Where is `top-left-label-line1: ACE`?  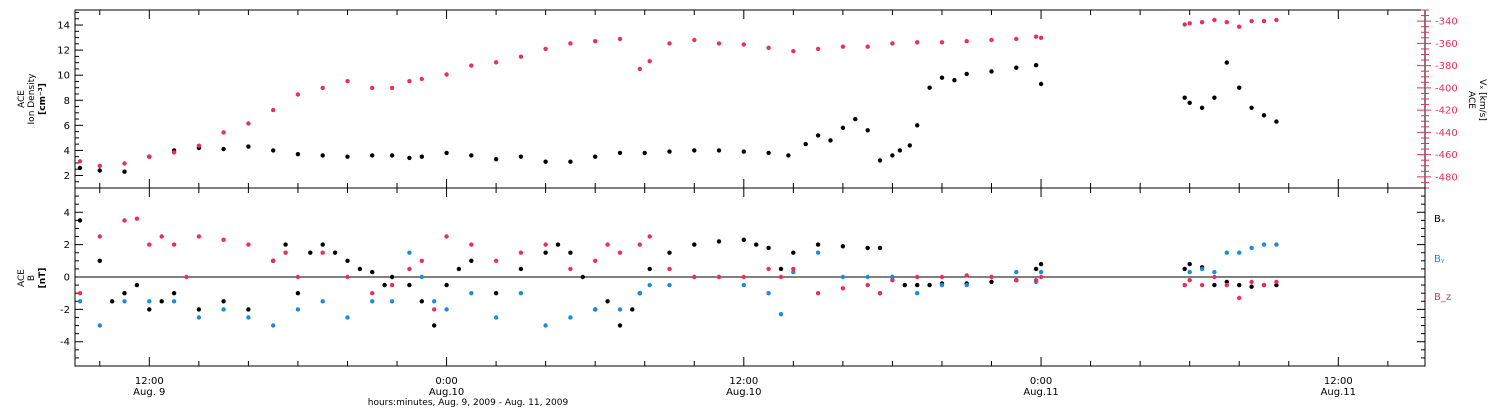
top-left-label-line1: ACE is located at coordinates (22, 99).